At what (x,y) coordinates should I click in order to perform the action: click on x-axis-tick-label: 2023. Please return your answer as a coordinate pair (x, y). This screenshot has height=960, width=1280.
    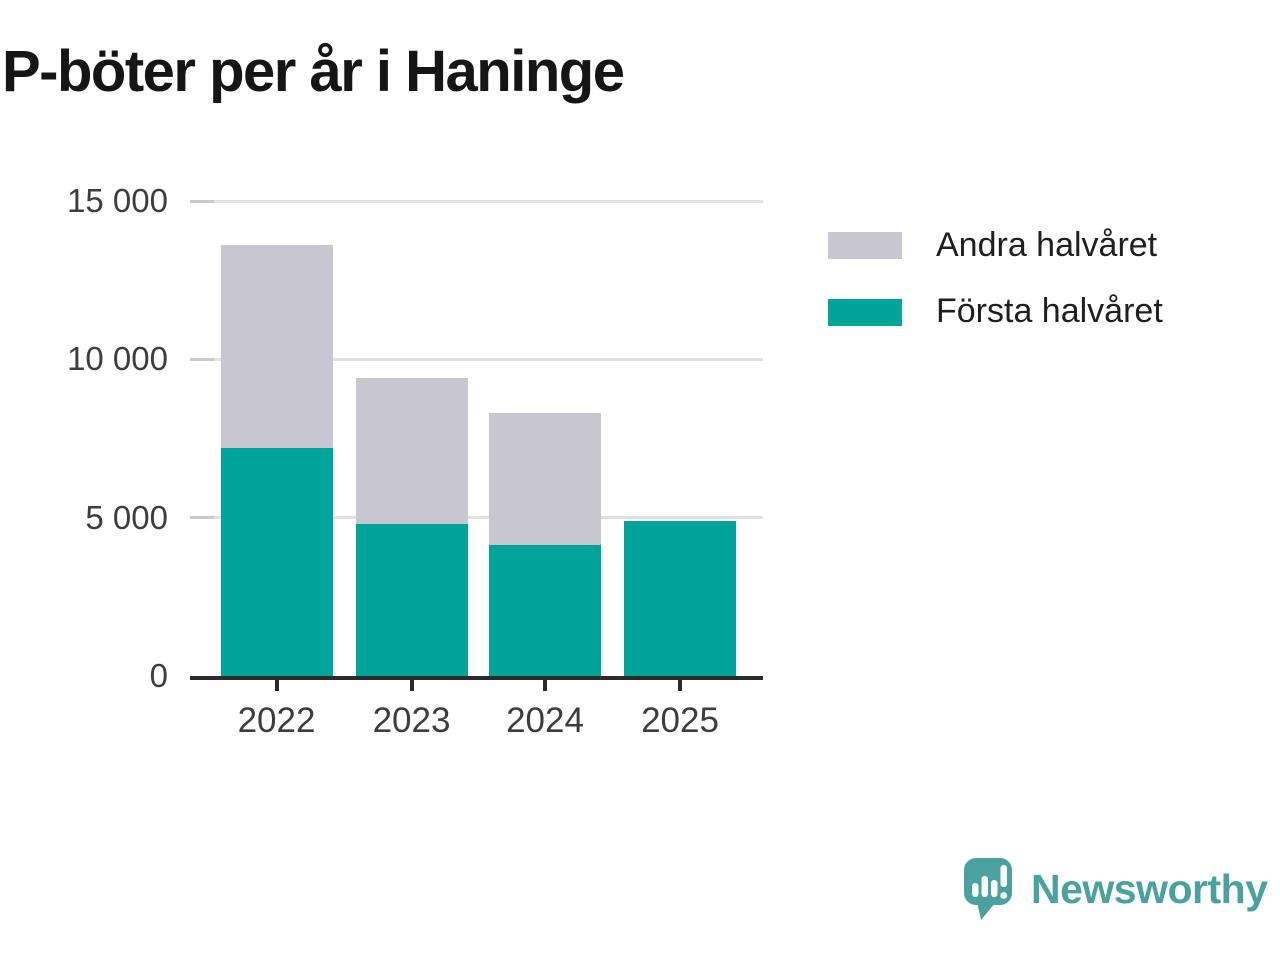
    Looking at the image, I should click on (411, 720).